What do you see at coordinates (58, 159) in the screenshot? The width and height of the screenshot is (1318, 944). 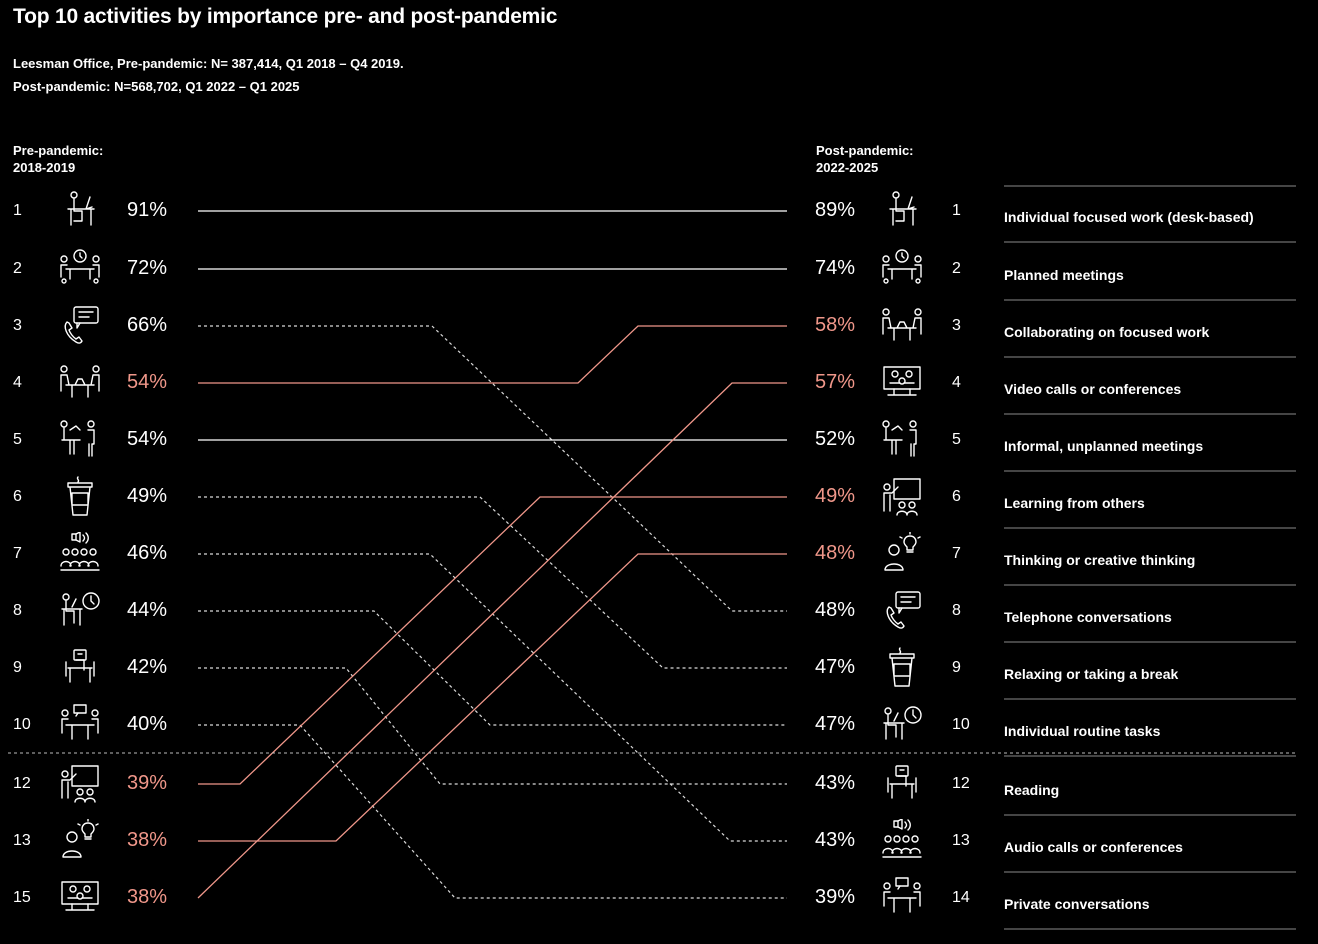 I see `left-column-header: Pre-pandemic: 2018-2019` at bounding box center [58, 159].